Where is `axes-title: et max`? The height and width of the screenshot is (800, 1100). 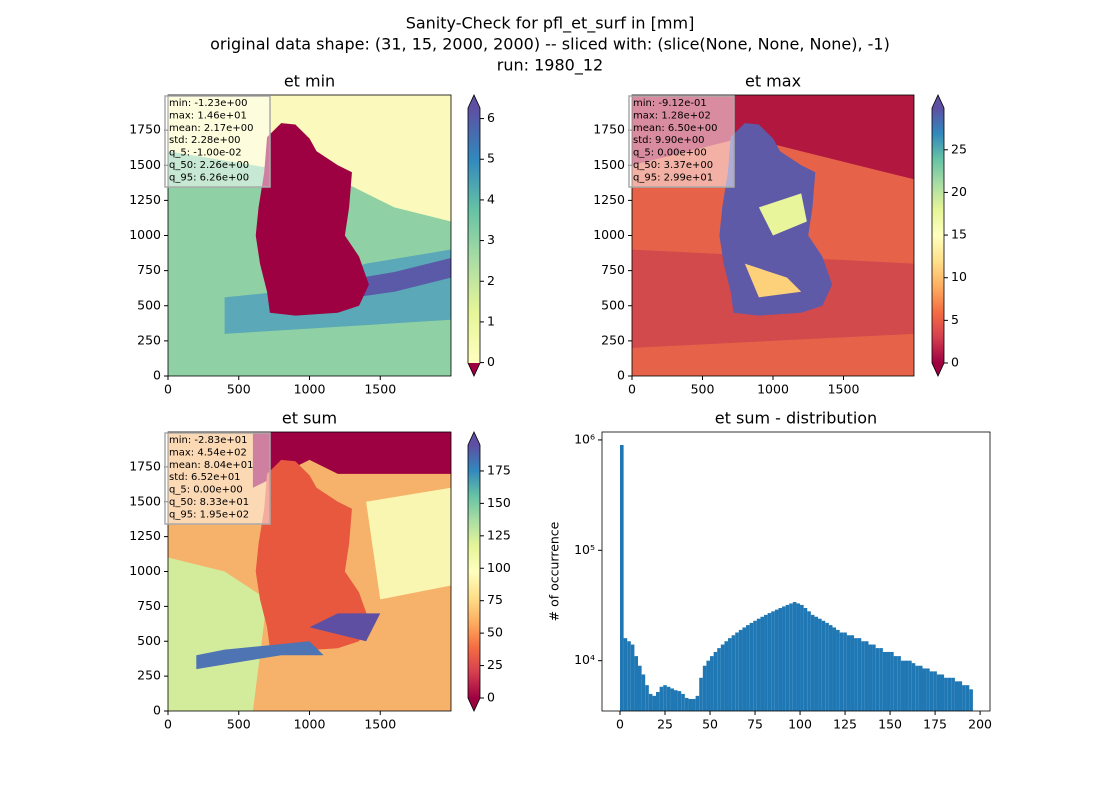
axes-title: et max is located at coordinates (773, 81).